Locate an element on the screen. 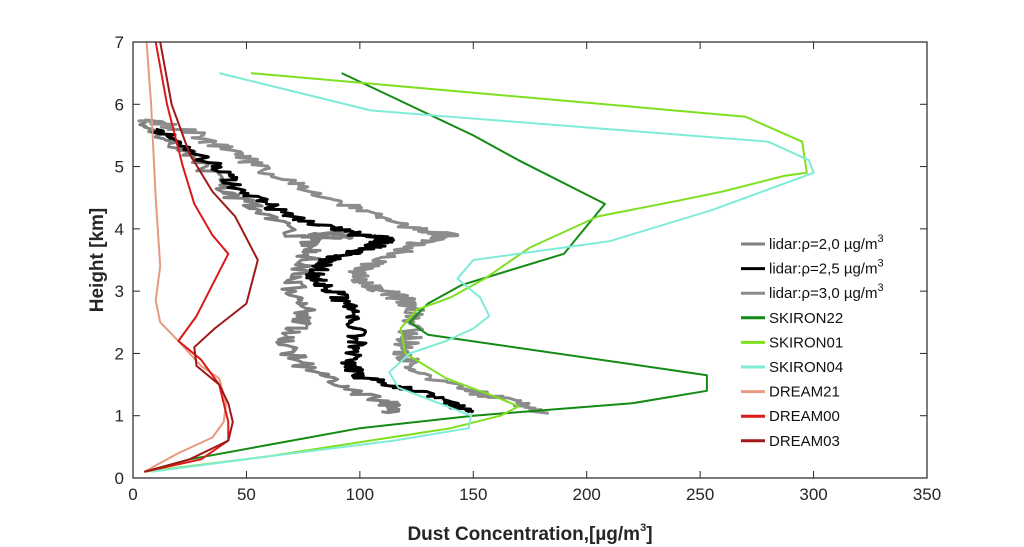  legend-label: DREAM21 is located at coordinates (804, 392).